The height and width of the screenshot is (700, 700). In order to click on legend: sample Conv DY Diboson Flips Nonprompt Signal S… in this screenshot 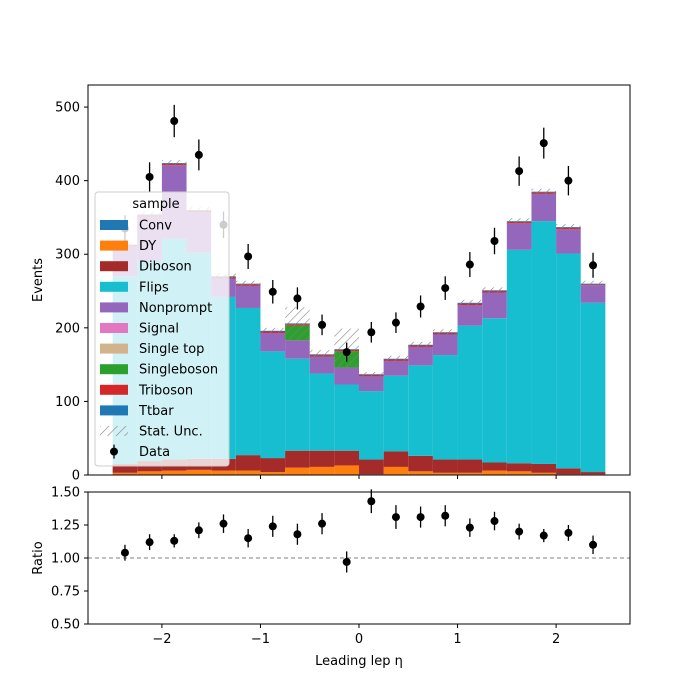, I will do `click(162, 329)`.